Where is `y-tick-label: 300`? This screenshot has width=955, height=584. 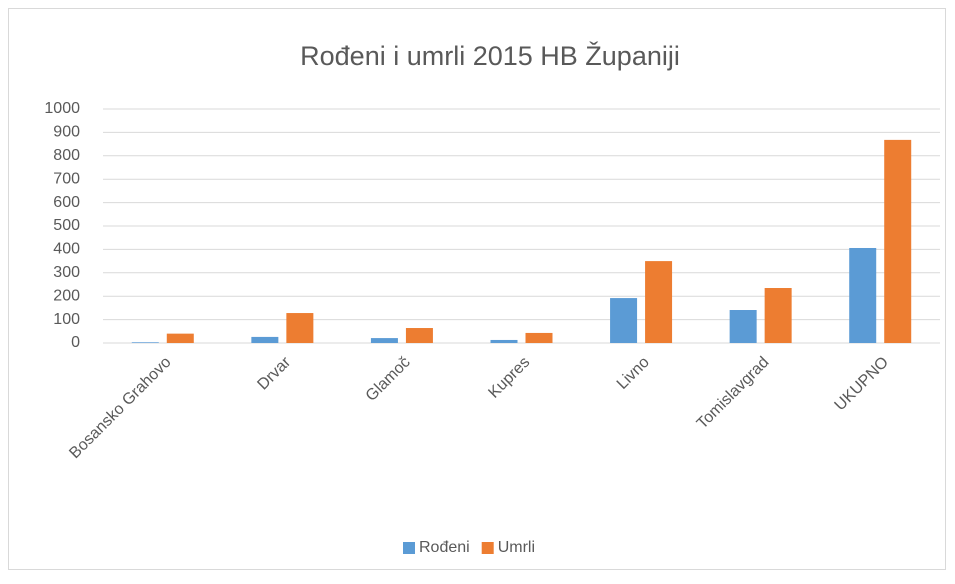 y-tick-label: 300 is located at coordinates (66, 272).